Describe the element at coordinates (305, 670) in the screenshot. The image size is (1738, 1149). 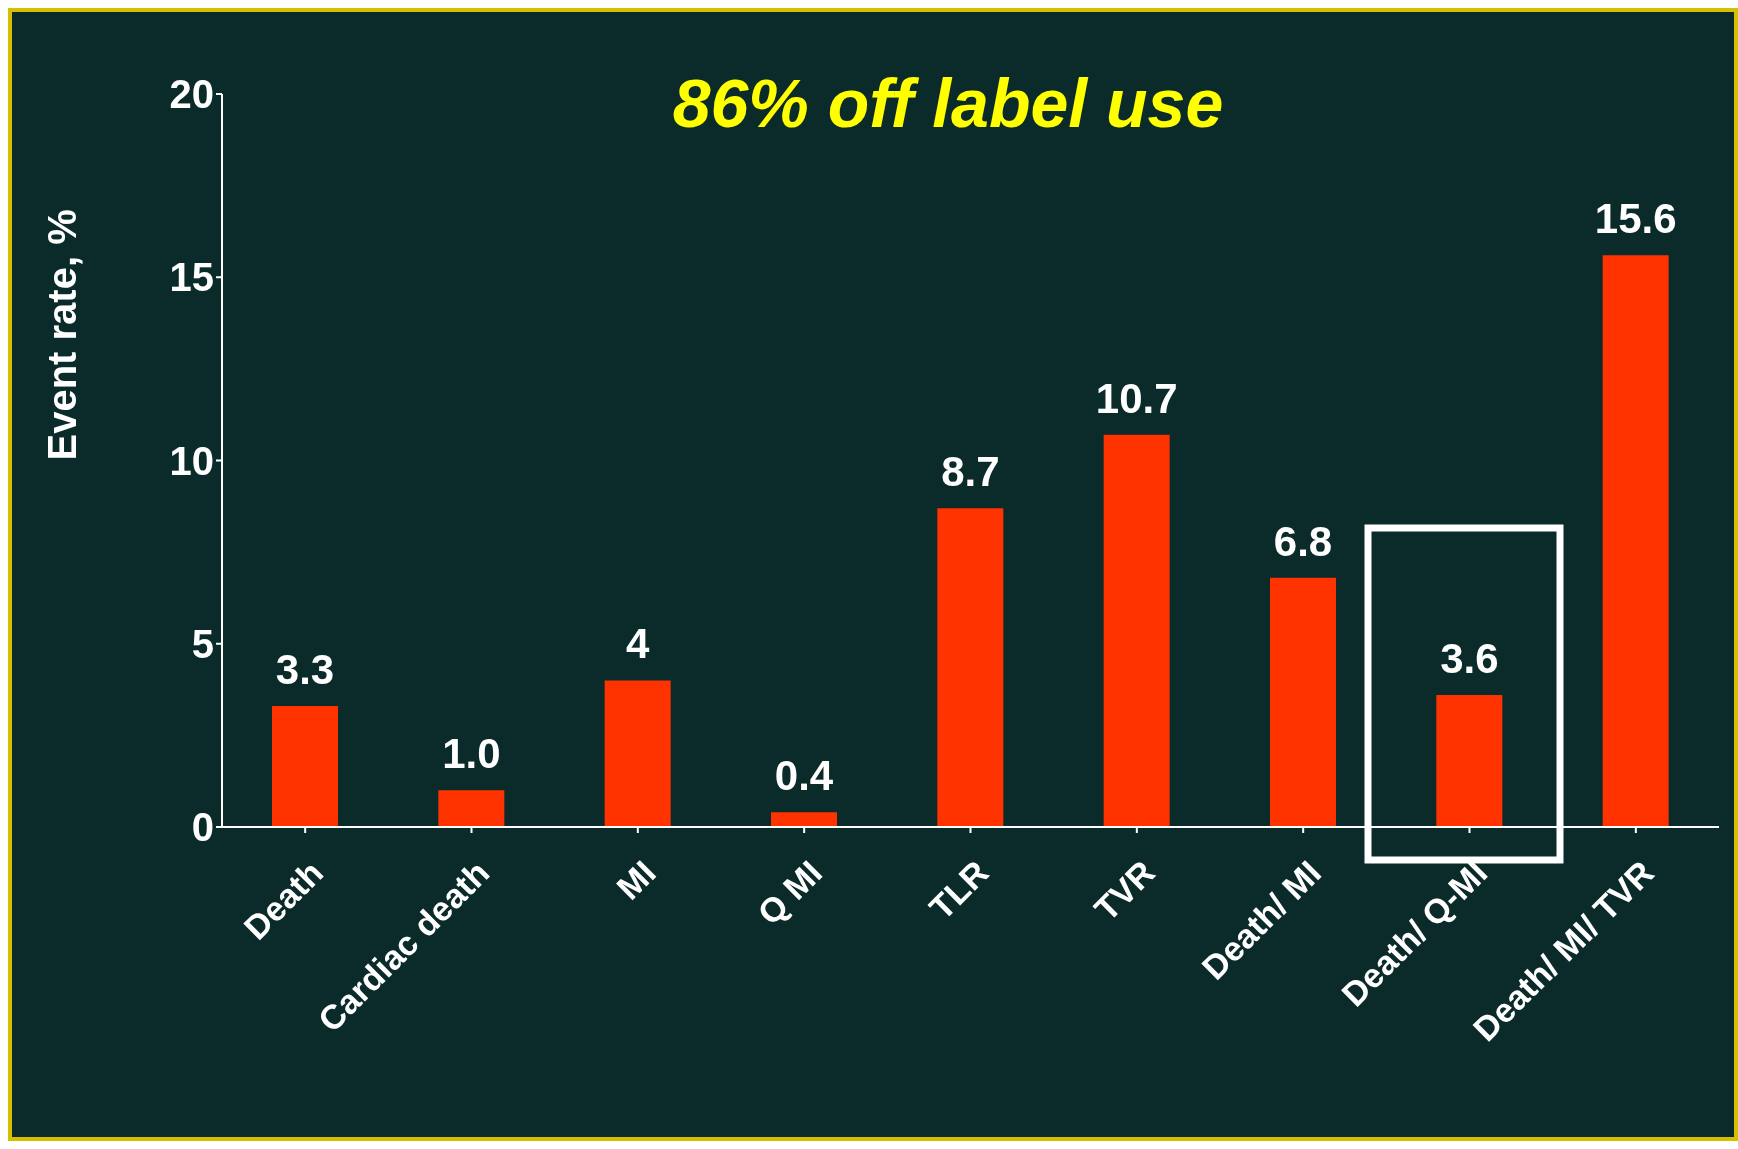
I see `data-label: 3.3` at that location.